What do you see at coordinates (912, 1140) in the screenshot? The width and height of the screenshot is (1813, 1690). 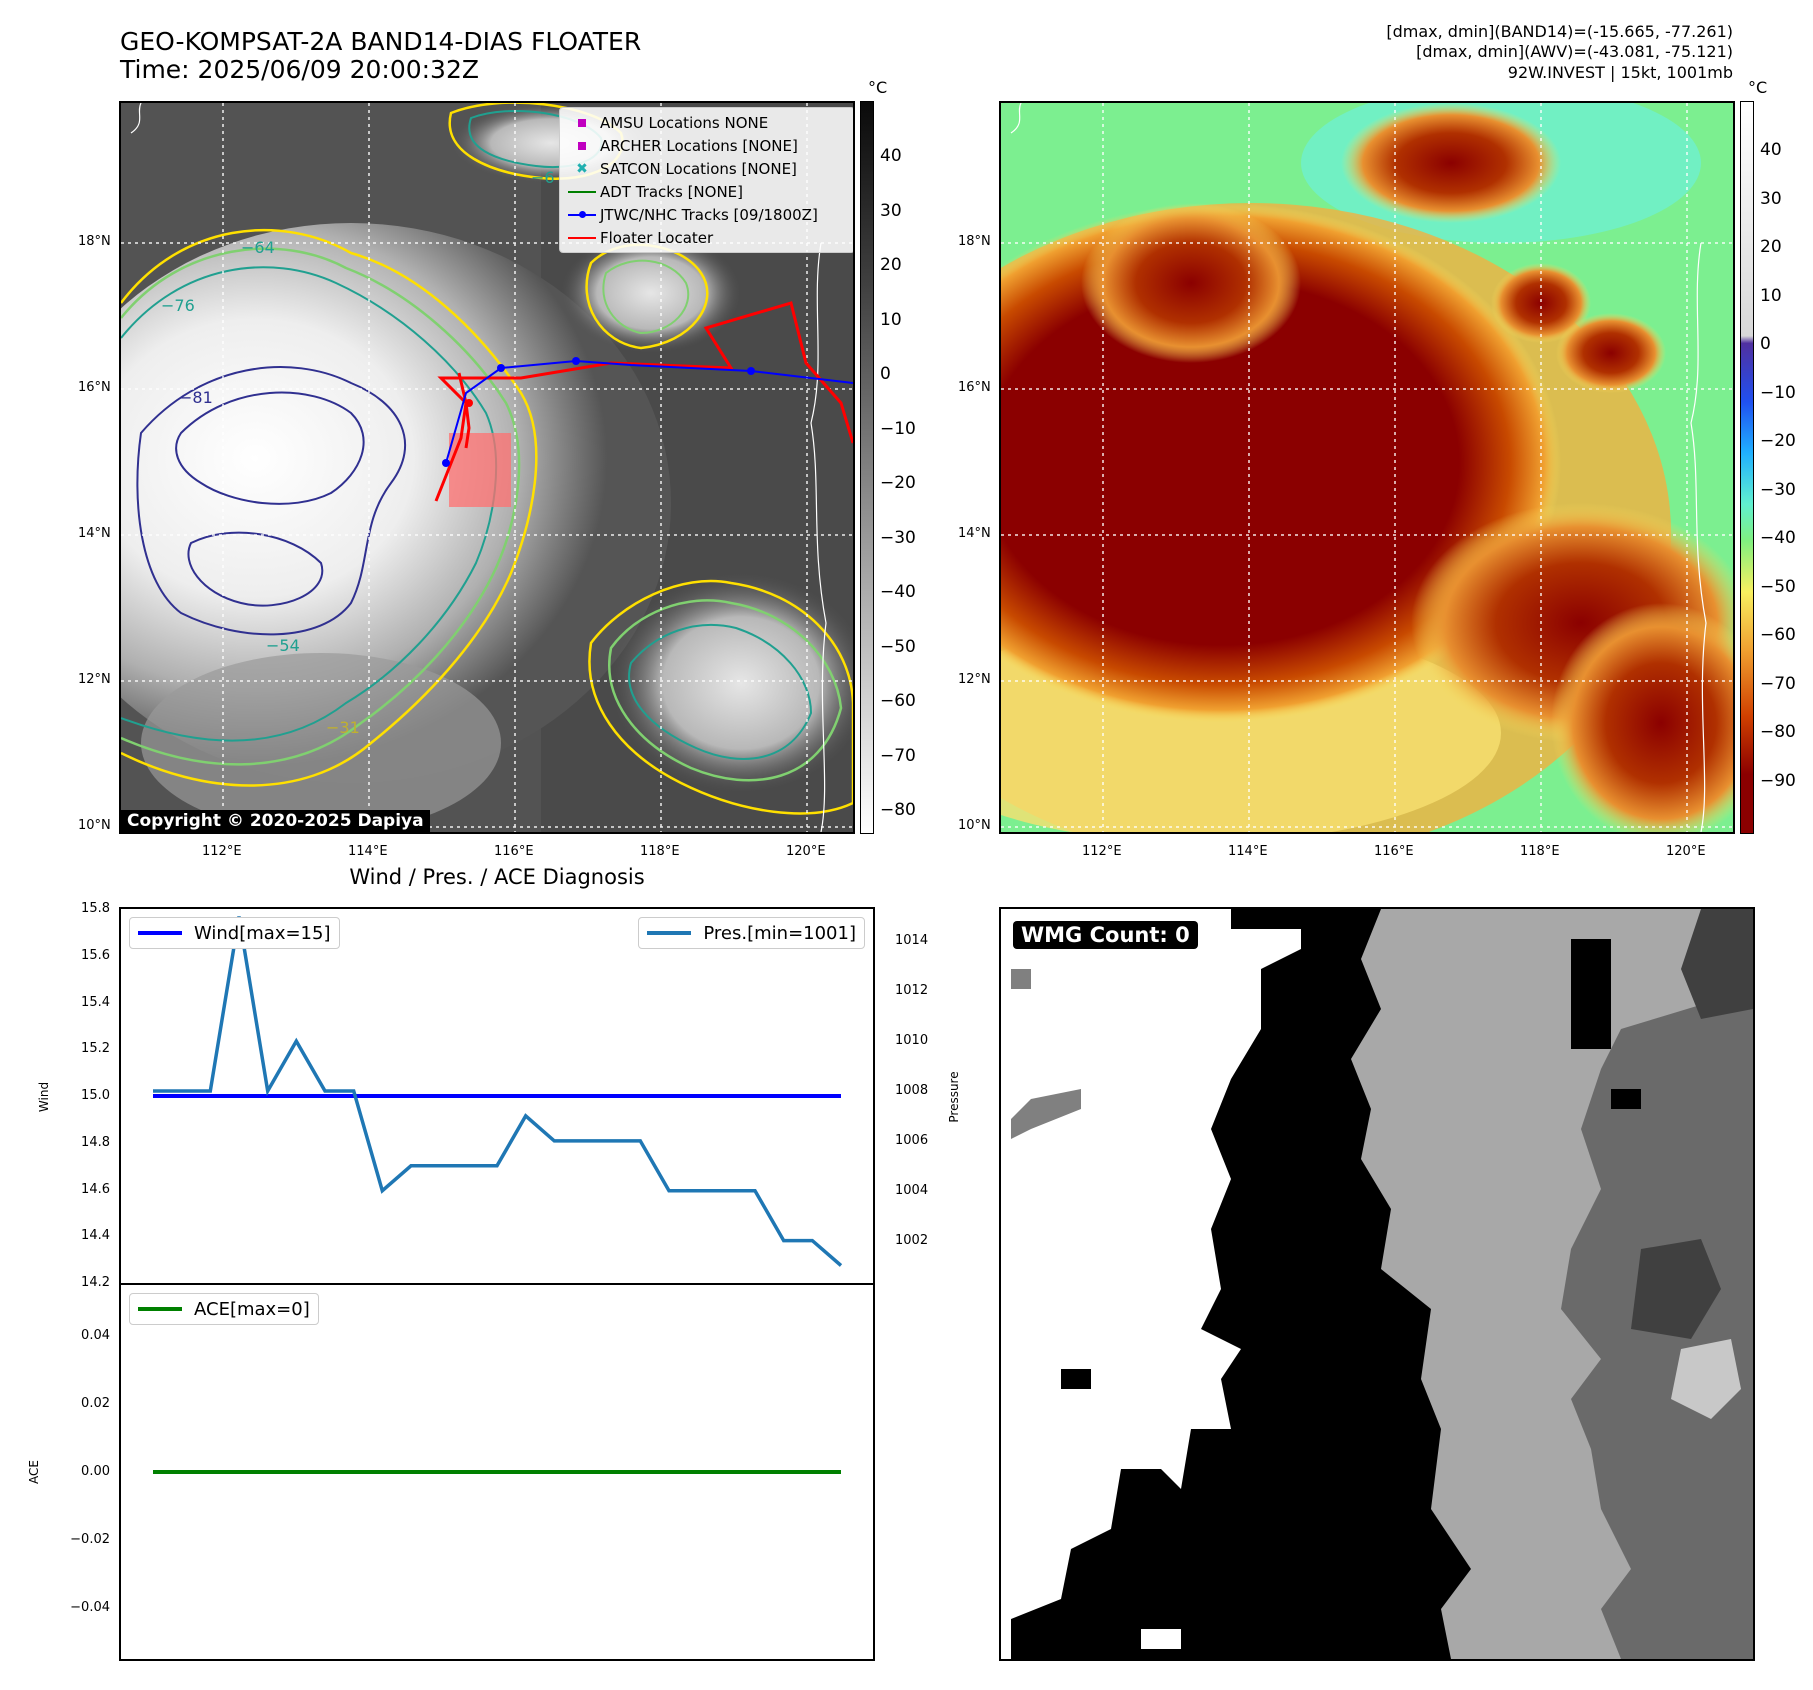 I see `pressure-tick: 1006` at bounding box center [912, 1140].